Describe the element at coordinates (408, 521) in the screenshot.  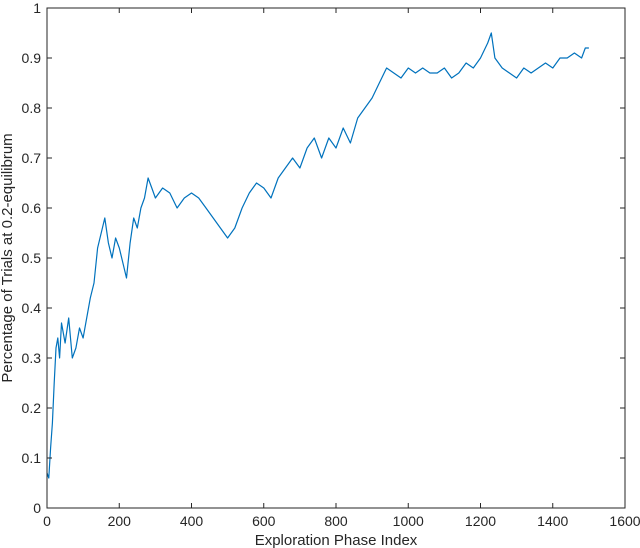
I see `x-tick-label: 1000` at that location.